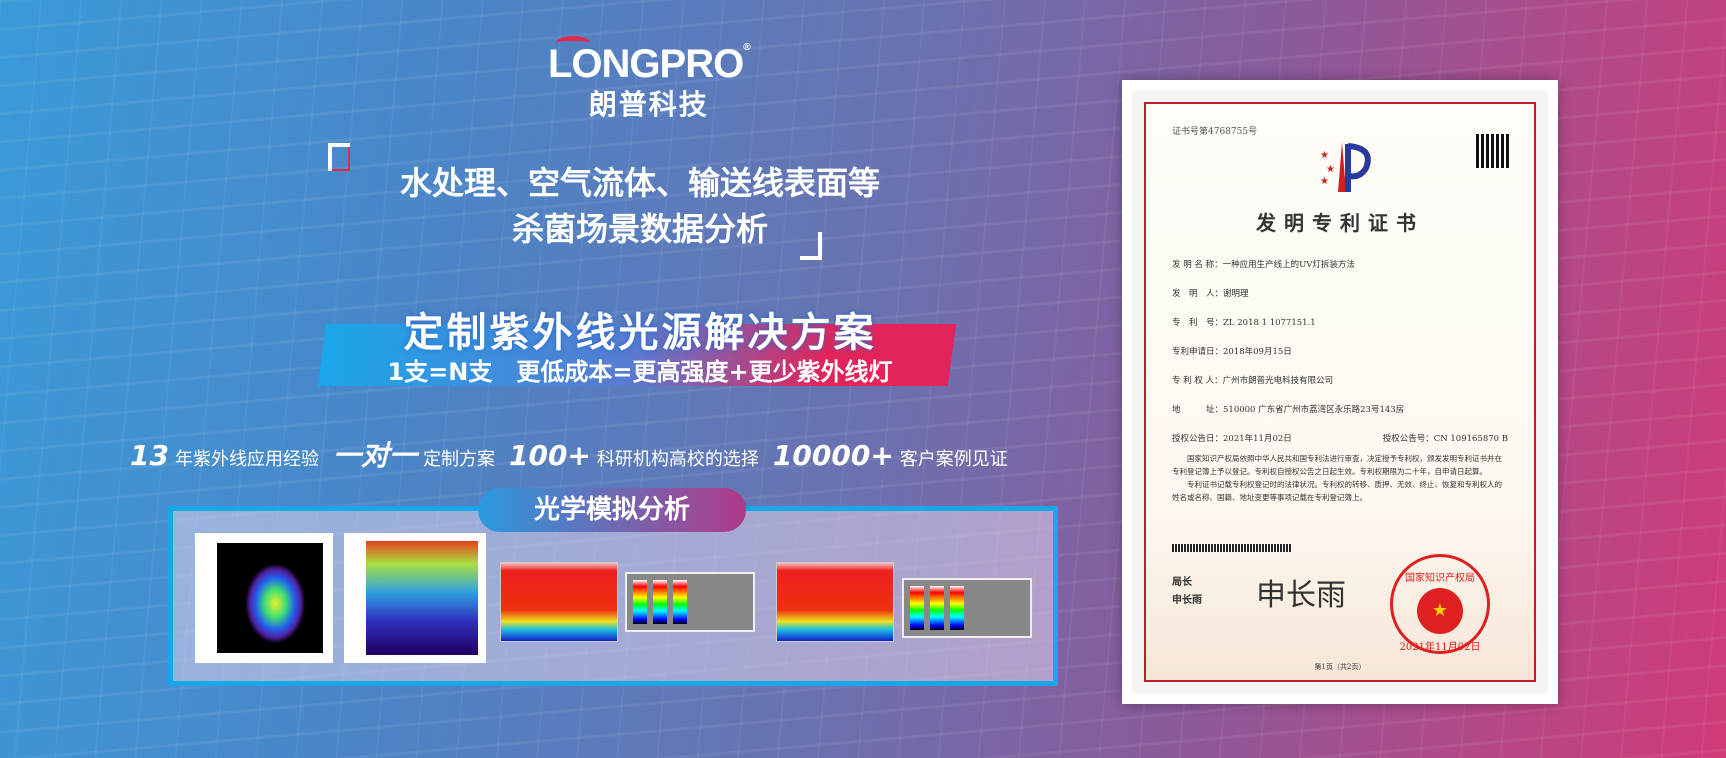 This screenshot has height=758, width=1726. What do you see at coordinates (1493, 151) in the screenshot?
I see `qr-code-icon` at bounding box center [1493, 151].